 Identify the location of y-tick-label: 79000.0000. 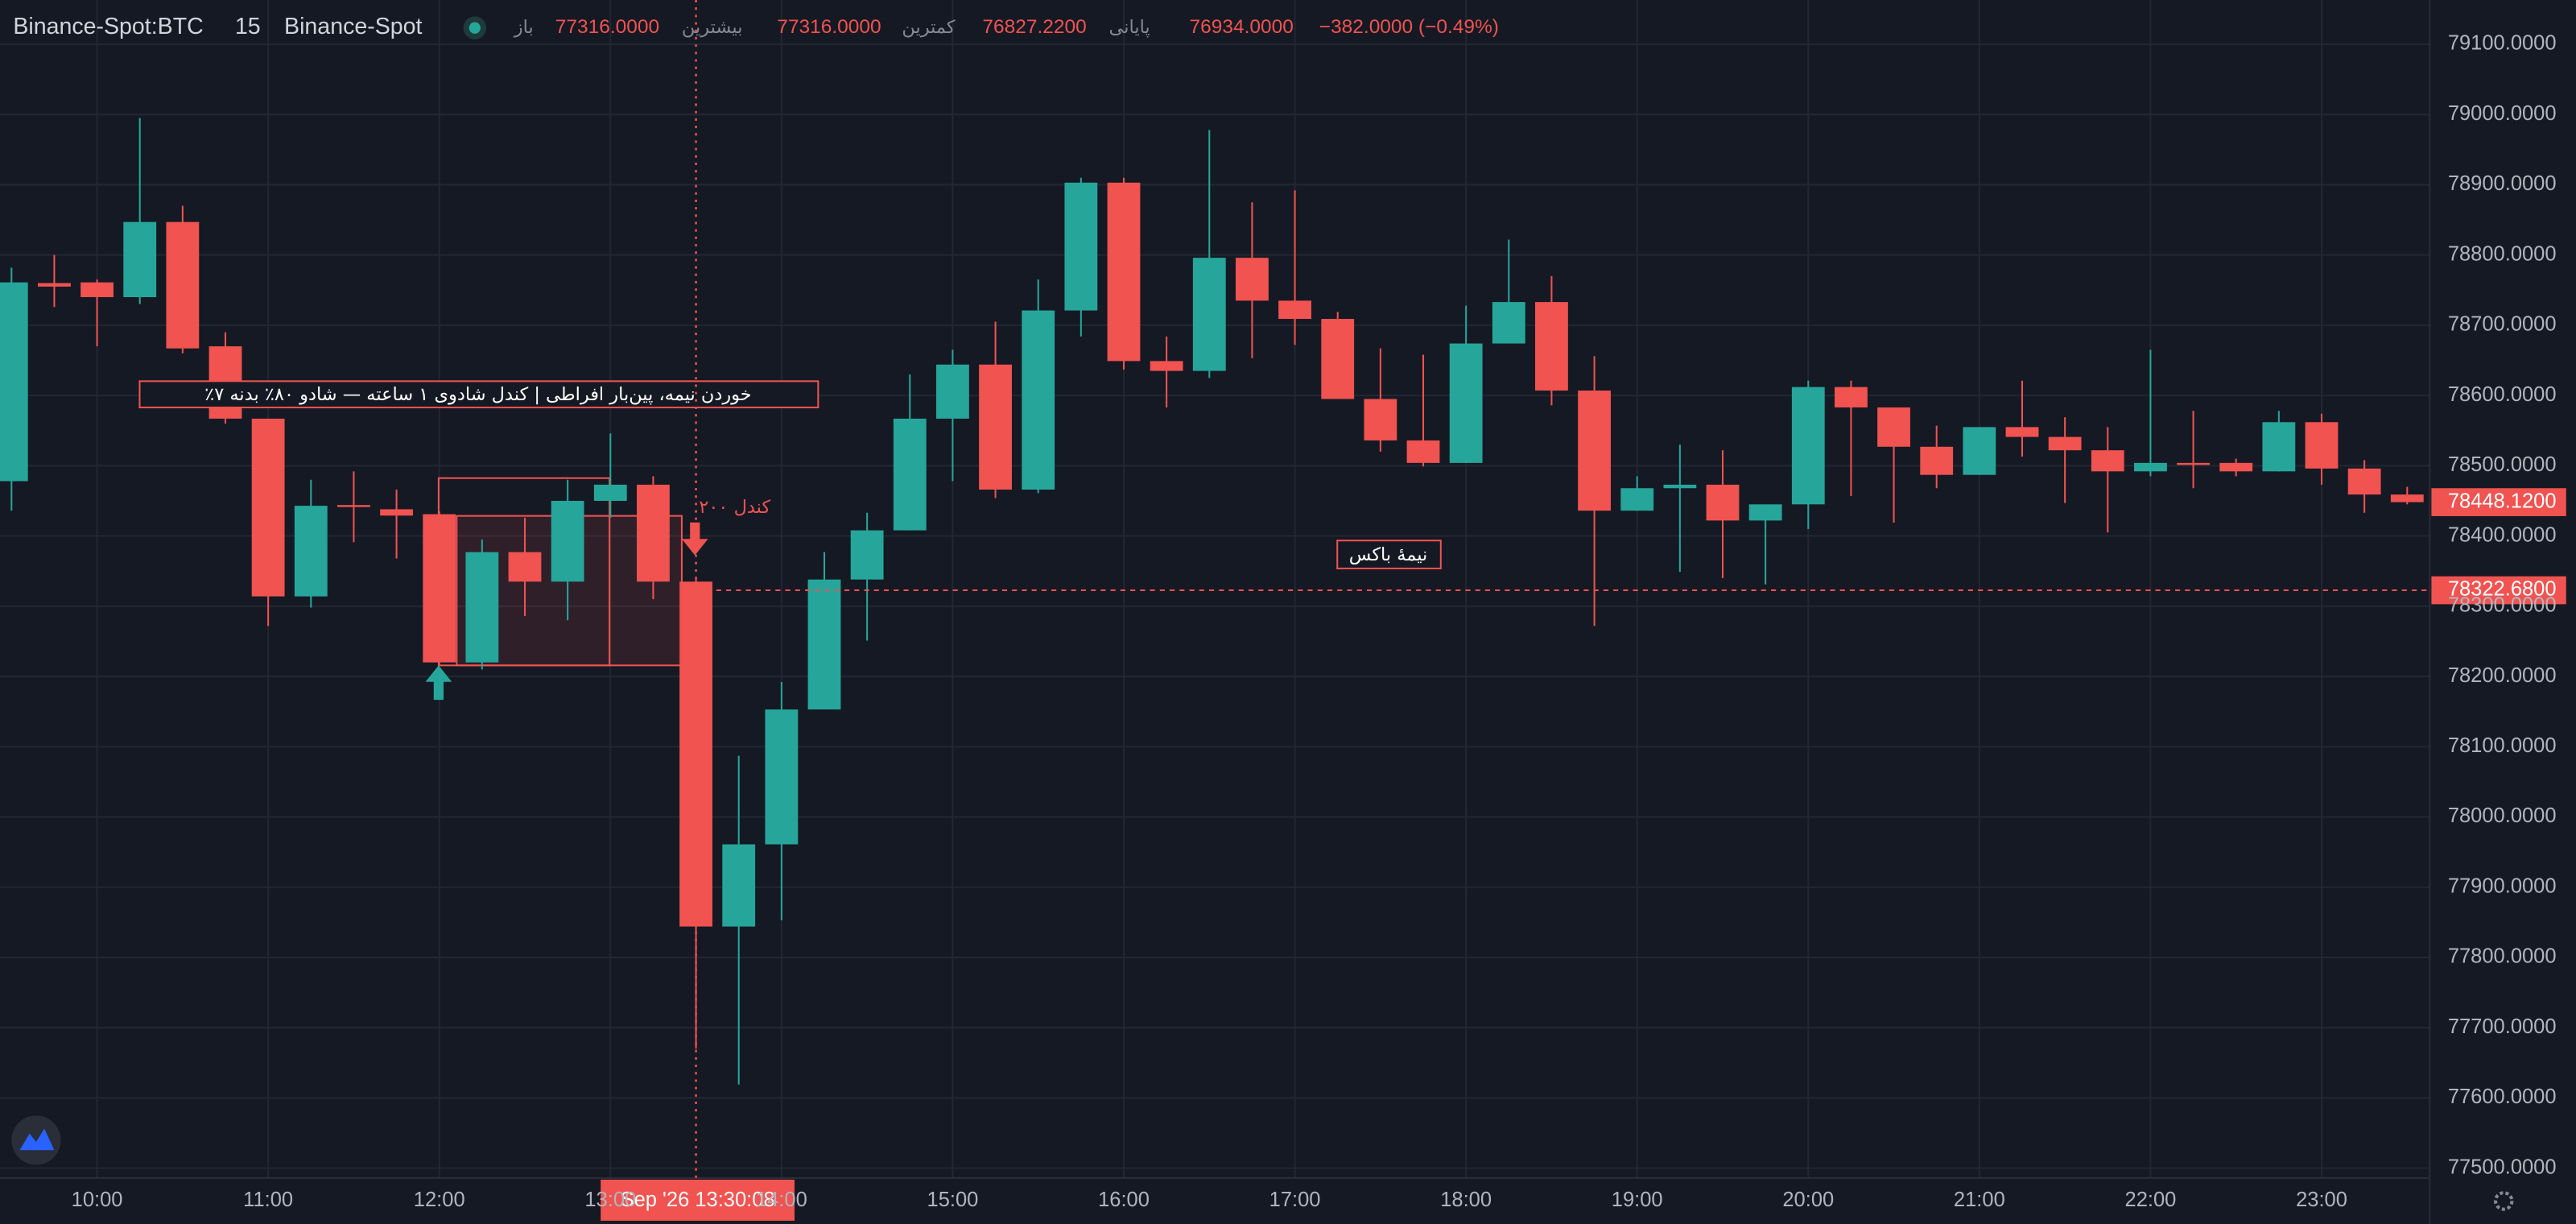
(2502, 113).